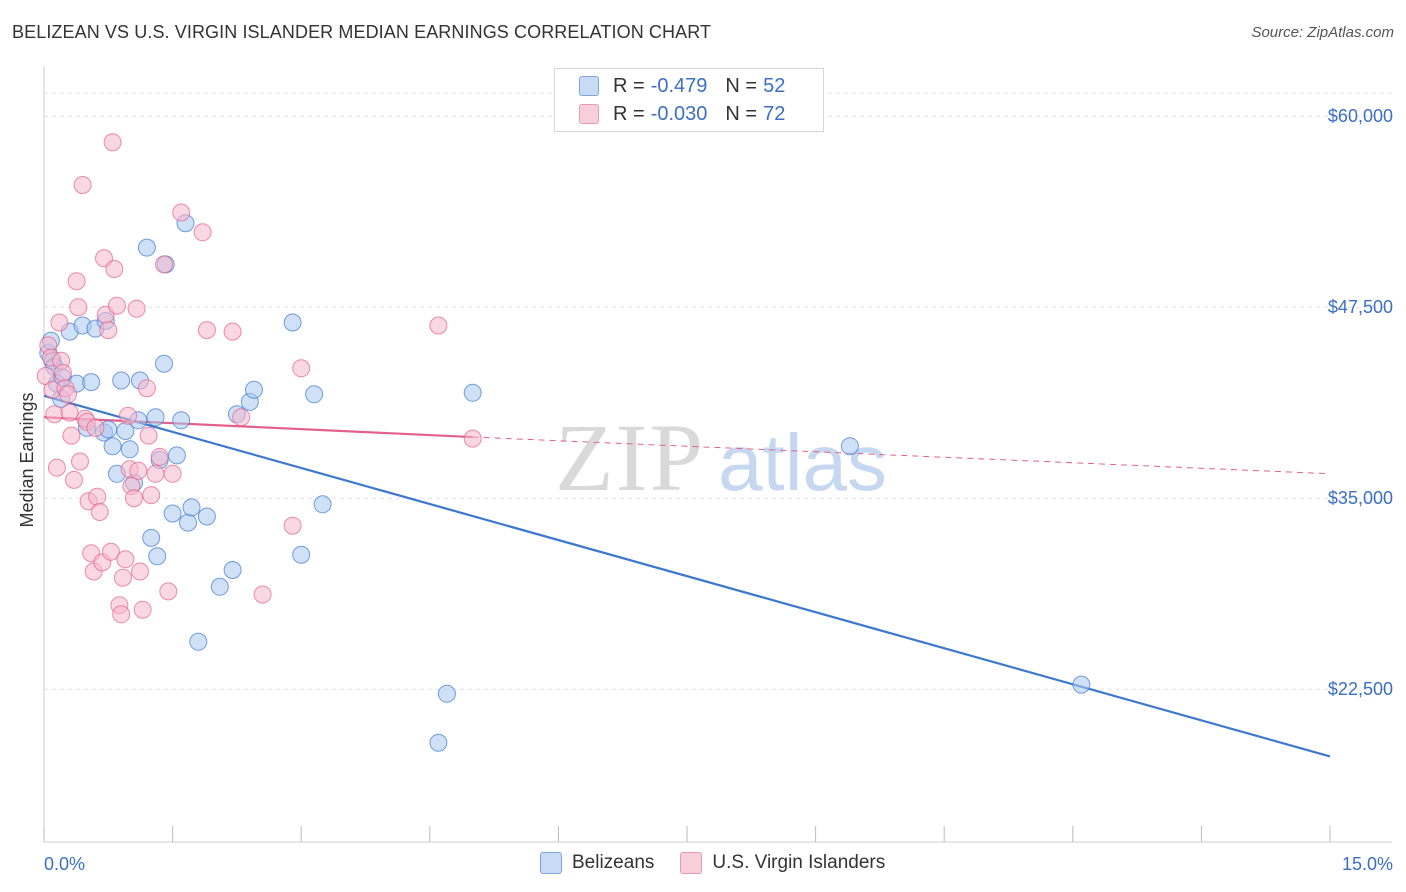 Image resolution: width=1406 pixels, height=892 pixels. I want to click on y-axis-label: Median Earnings, so click(27, 459).